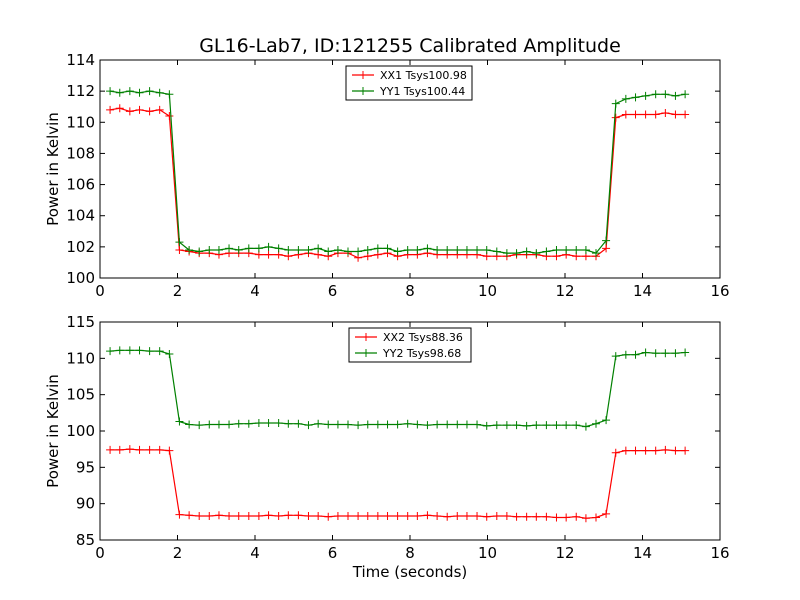  Describe the element at coordinates (564, 291) in the screenshot. I see `x-tick-label: 12` at that location.